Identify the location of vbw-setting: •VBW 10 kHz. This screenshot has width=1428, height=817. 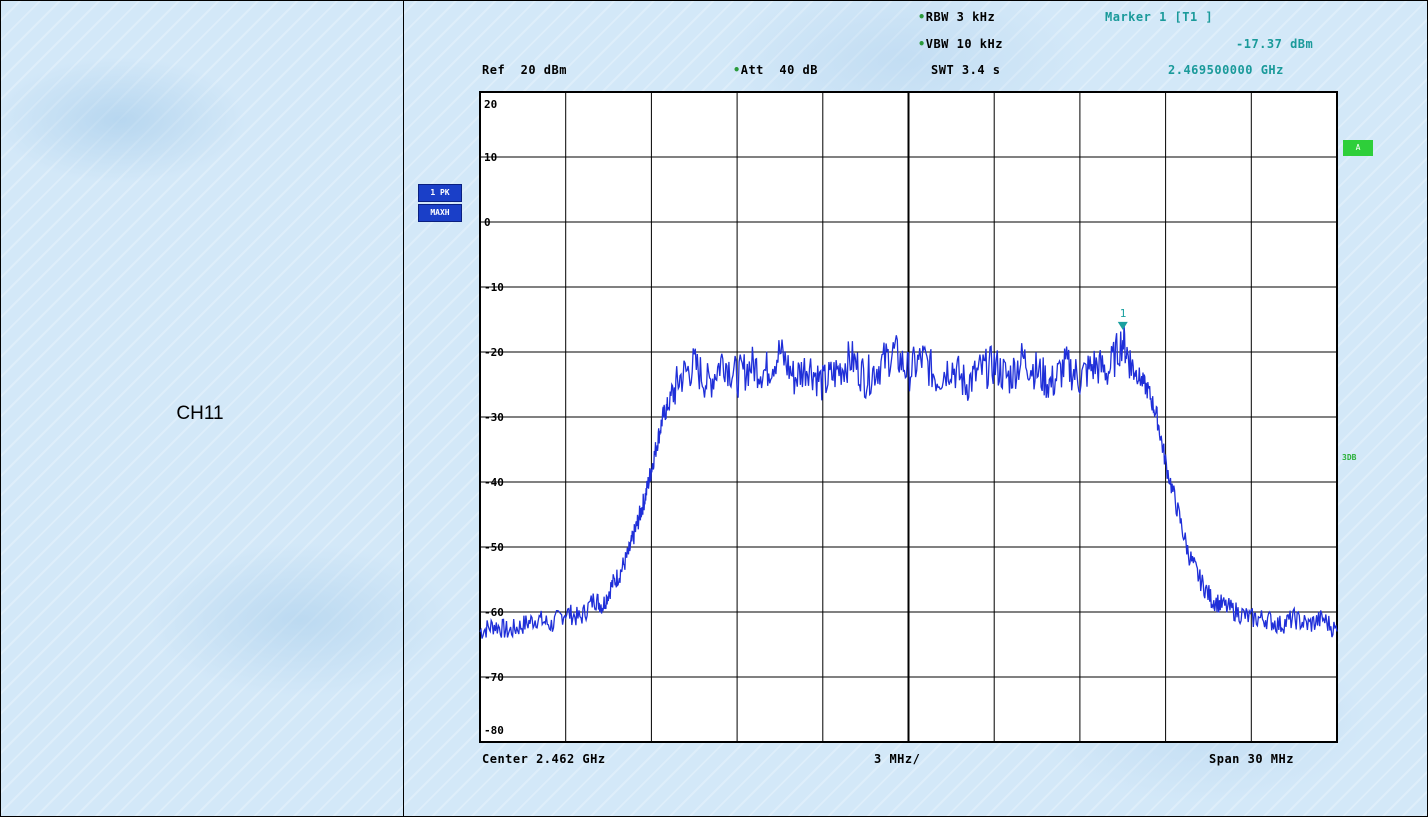
(960, 44).